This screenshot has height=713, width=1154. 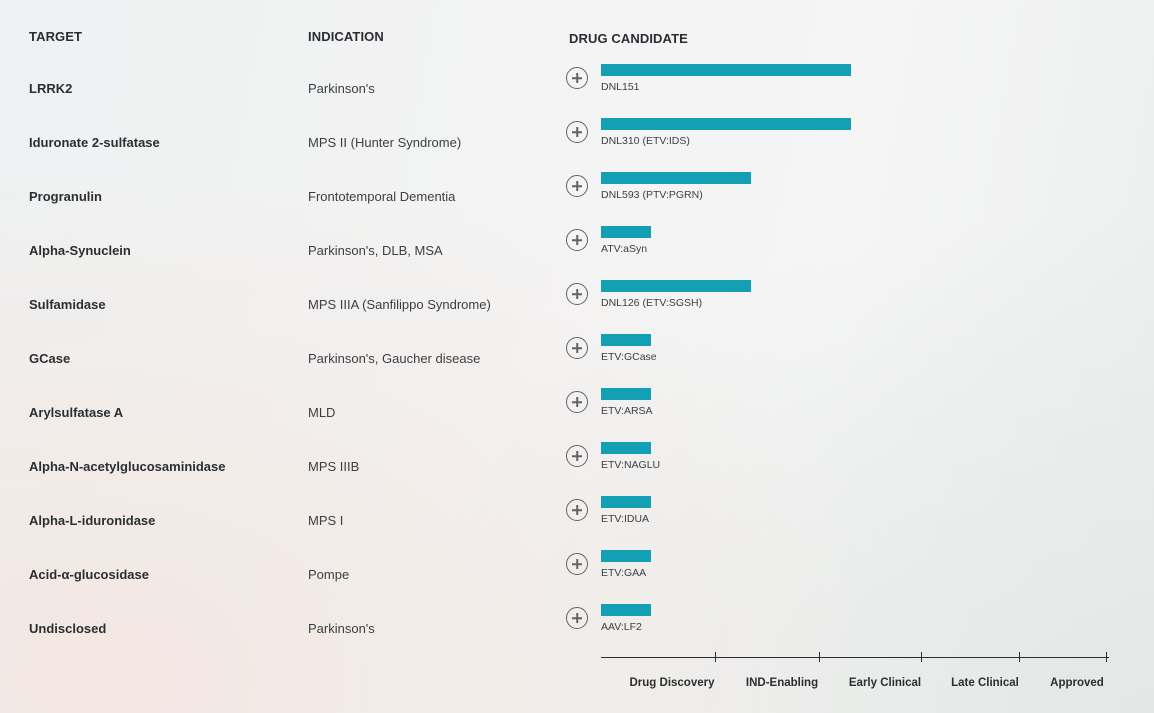 What do you see at coordinates (624, 573) in the screenshot?
I see `candidate-label: ETV:GAA` at bounding box center [624, 573].